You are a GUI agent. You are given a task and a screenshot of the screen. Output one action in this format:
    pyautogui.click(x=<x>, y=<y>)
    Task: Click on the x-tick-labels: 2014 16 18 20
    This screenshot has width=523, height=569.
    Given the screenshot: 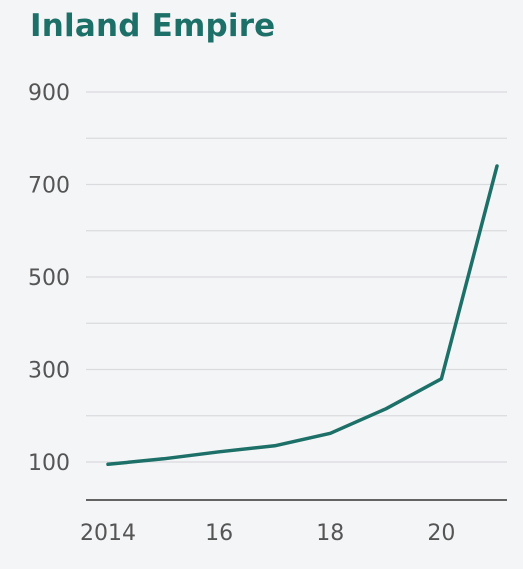 What is the action you would take?
    pyautogui.click(x=267, y=533)
    